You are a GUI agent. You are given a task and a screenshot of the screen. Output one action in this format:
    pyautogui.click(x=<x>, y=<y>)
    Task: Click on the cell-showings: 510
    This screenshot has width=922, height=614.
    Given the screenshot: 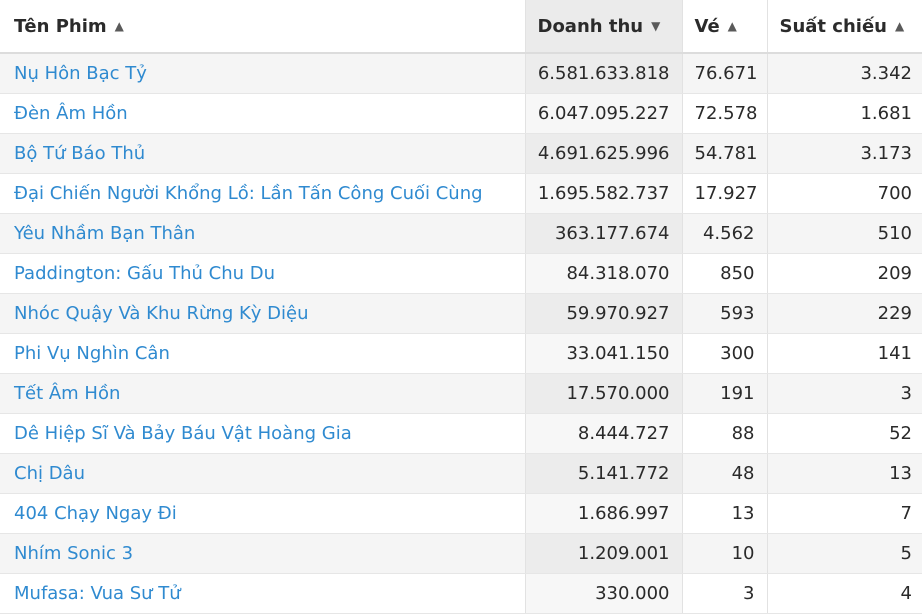 What is the action you would take?
    pyautogui.click(x=844, y=233)
    